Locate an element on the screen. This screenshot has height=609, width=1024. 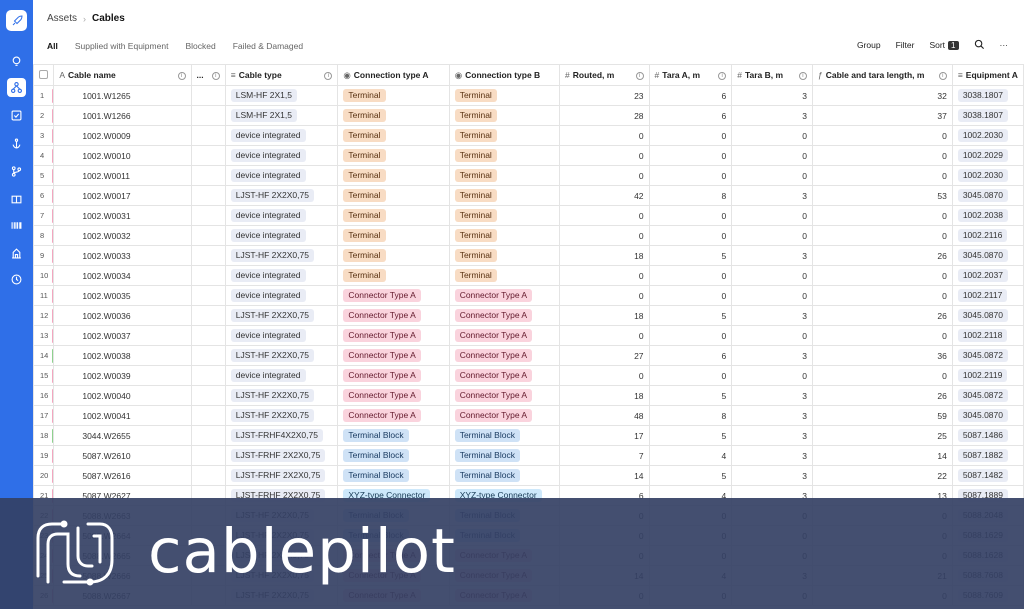
tab-supplied-with-equipment: Supplied with Equipment is located at coordinates (121, 46).